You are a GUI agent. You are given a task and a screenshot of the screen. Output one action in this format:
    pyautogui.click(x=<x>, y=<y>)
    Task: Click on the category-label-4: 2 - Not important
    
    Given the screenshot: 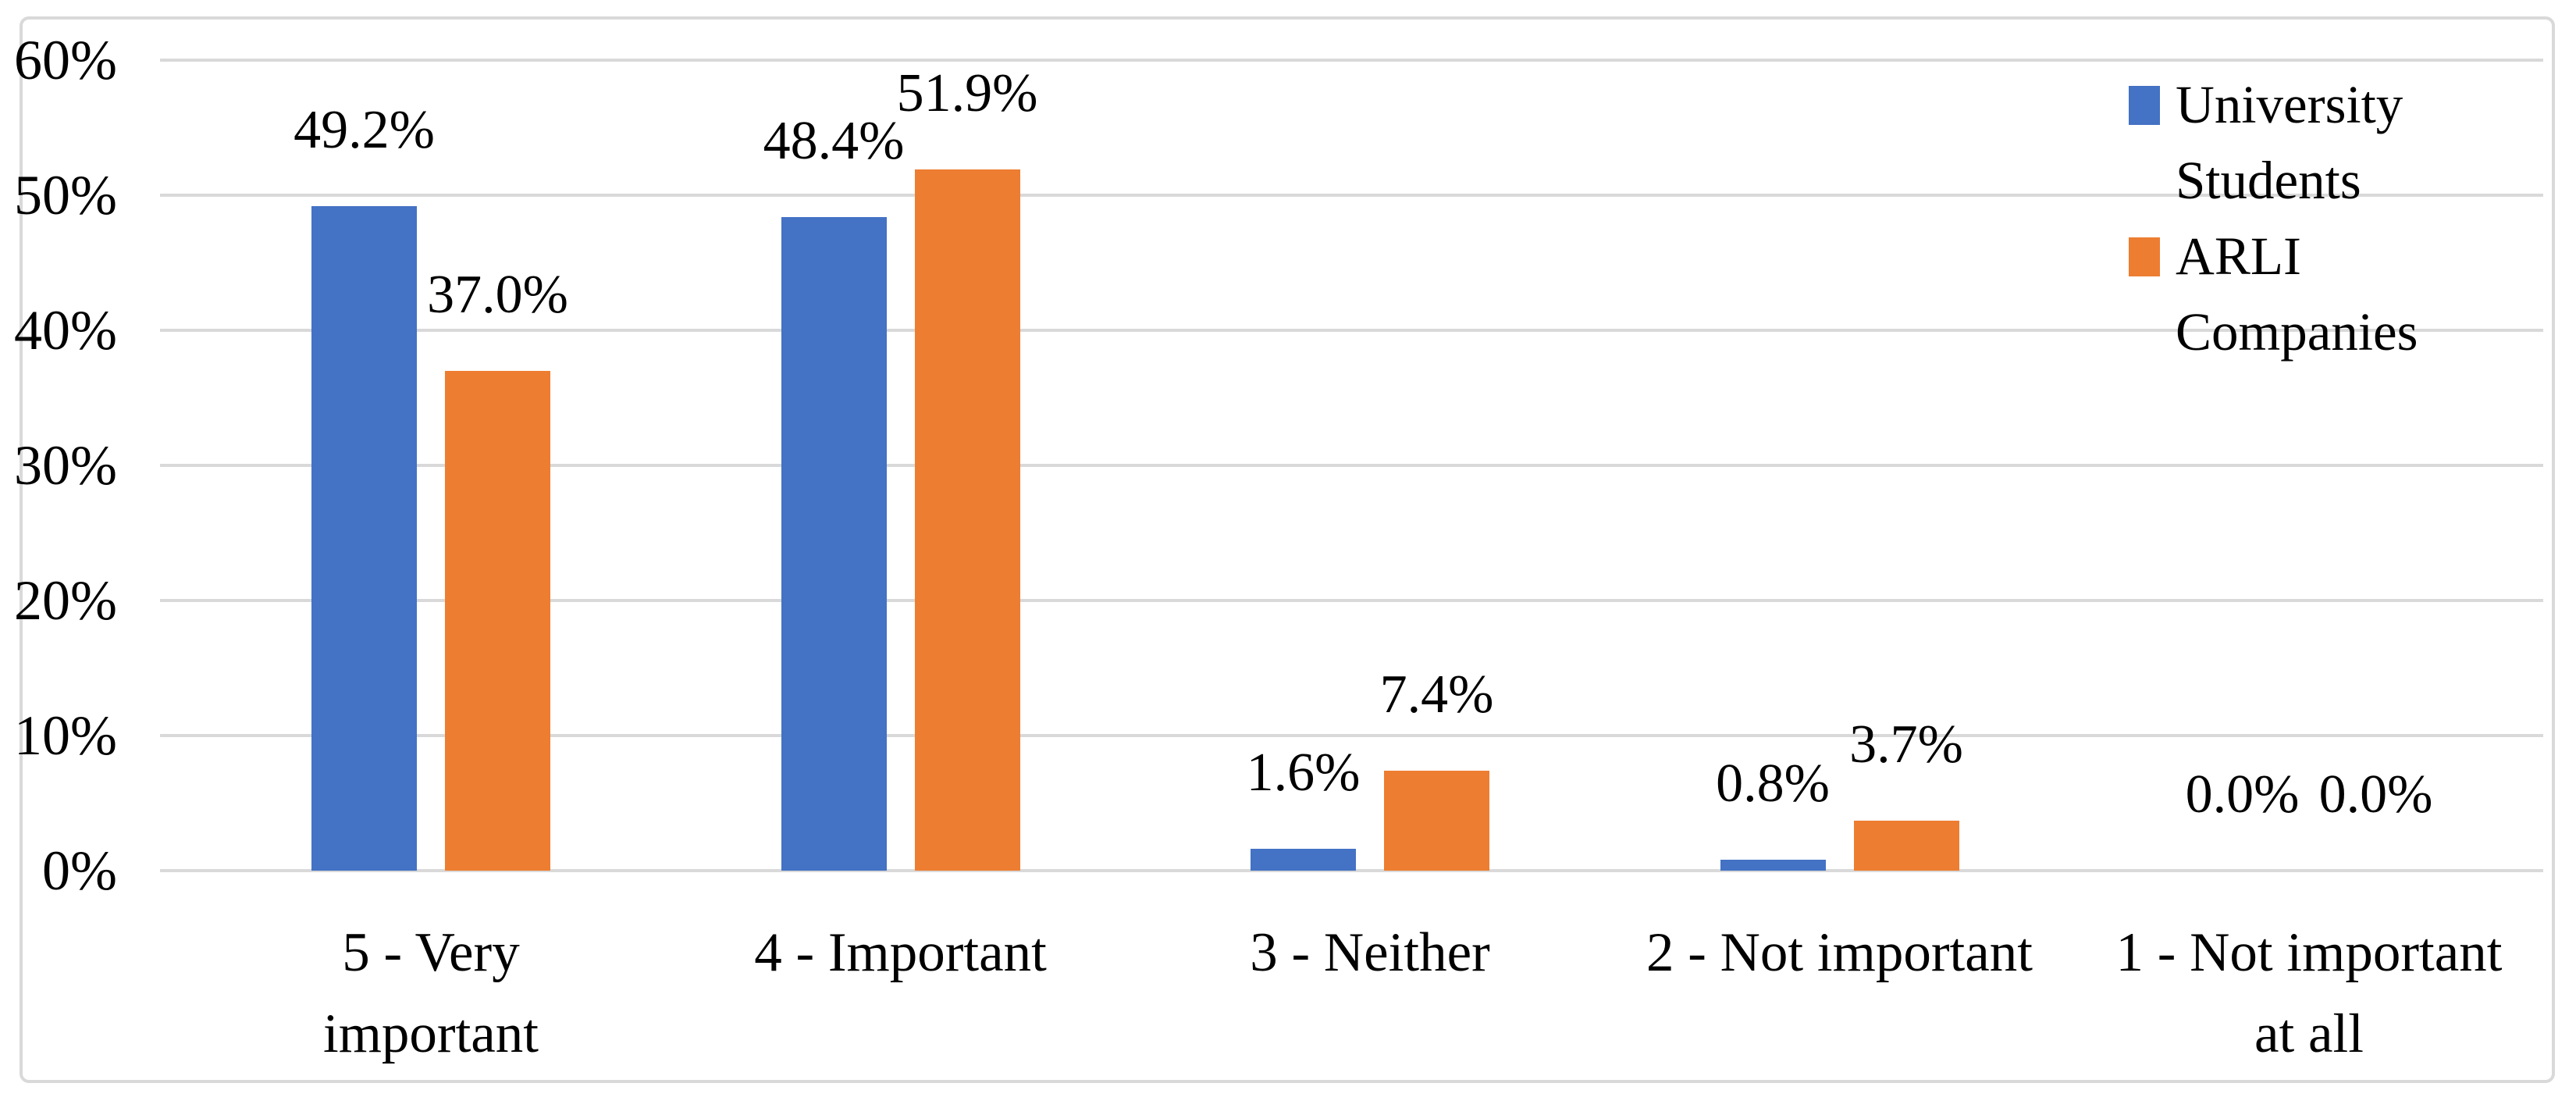 What is the action you would take?
    pyautogui.click(x=1839, y=952)
    